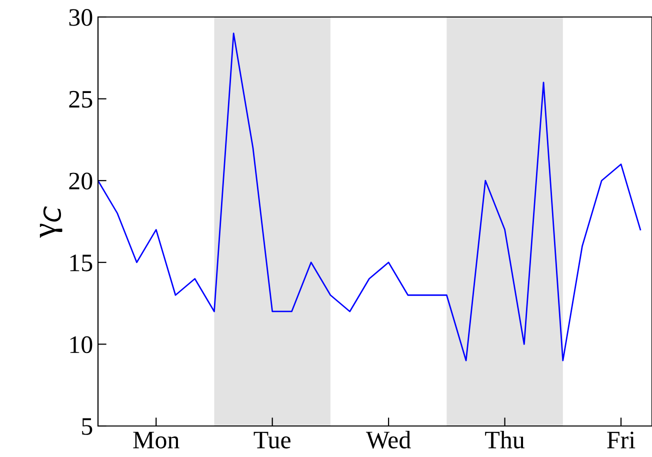 The width and height of the screenshot is (652, 457). I want to click on y-axis-title: γ$_{C}$, so click(51, 222).